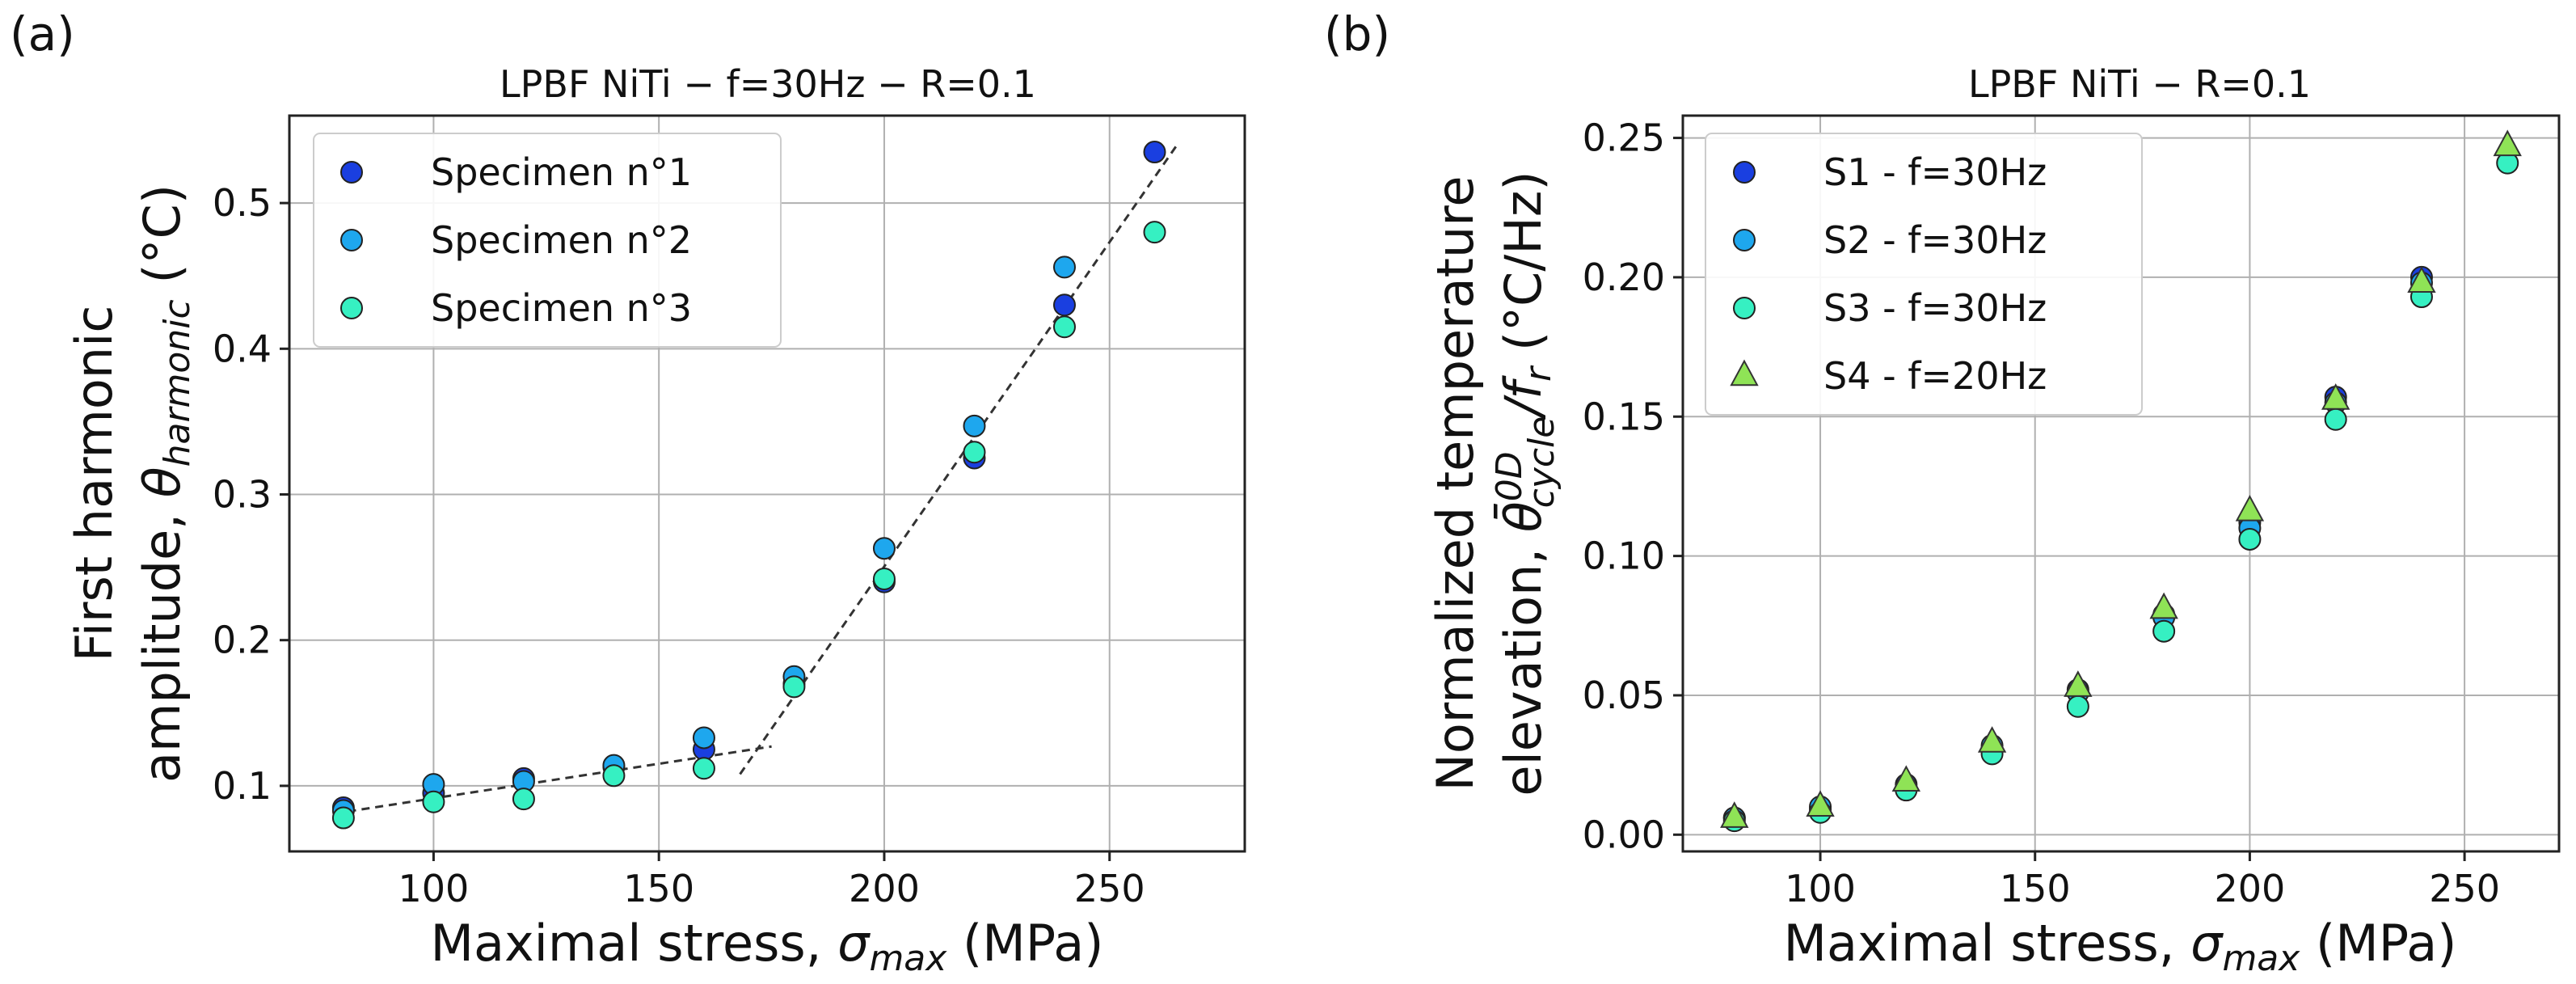  Describe the element at coordinates (1935, 308) in the screenshot. I see `panel-b-legend-label: S3 - f=30Hz` at that location.